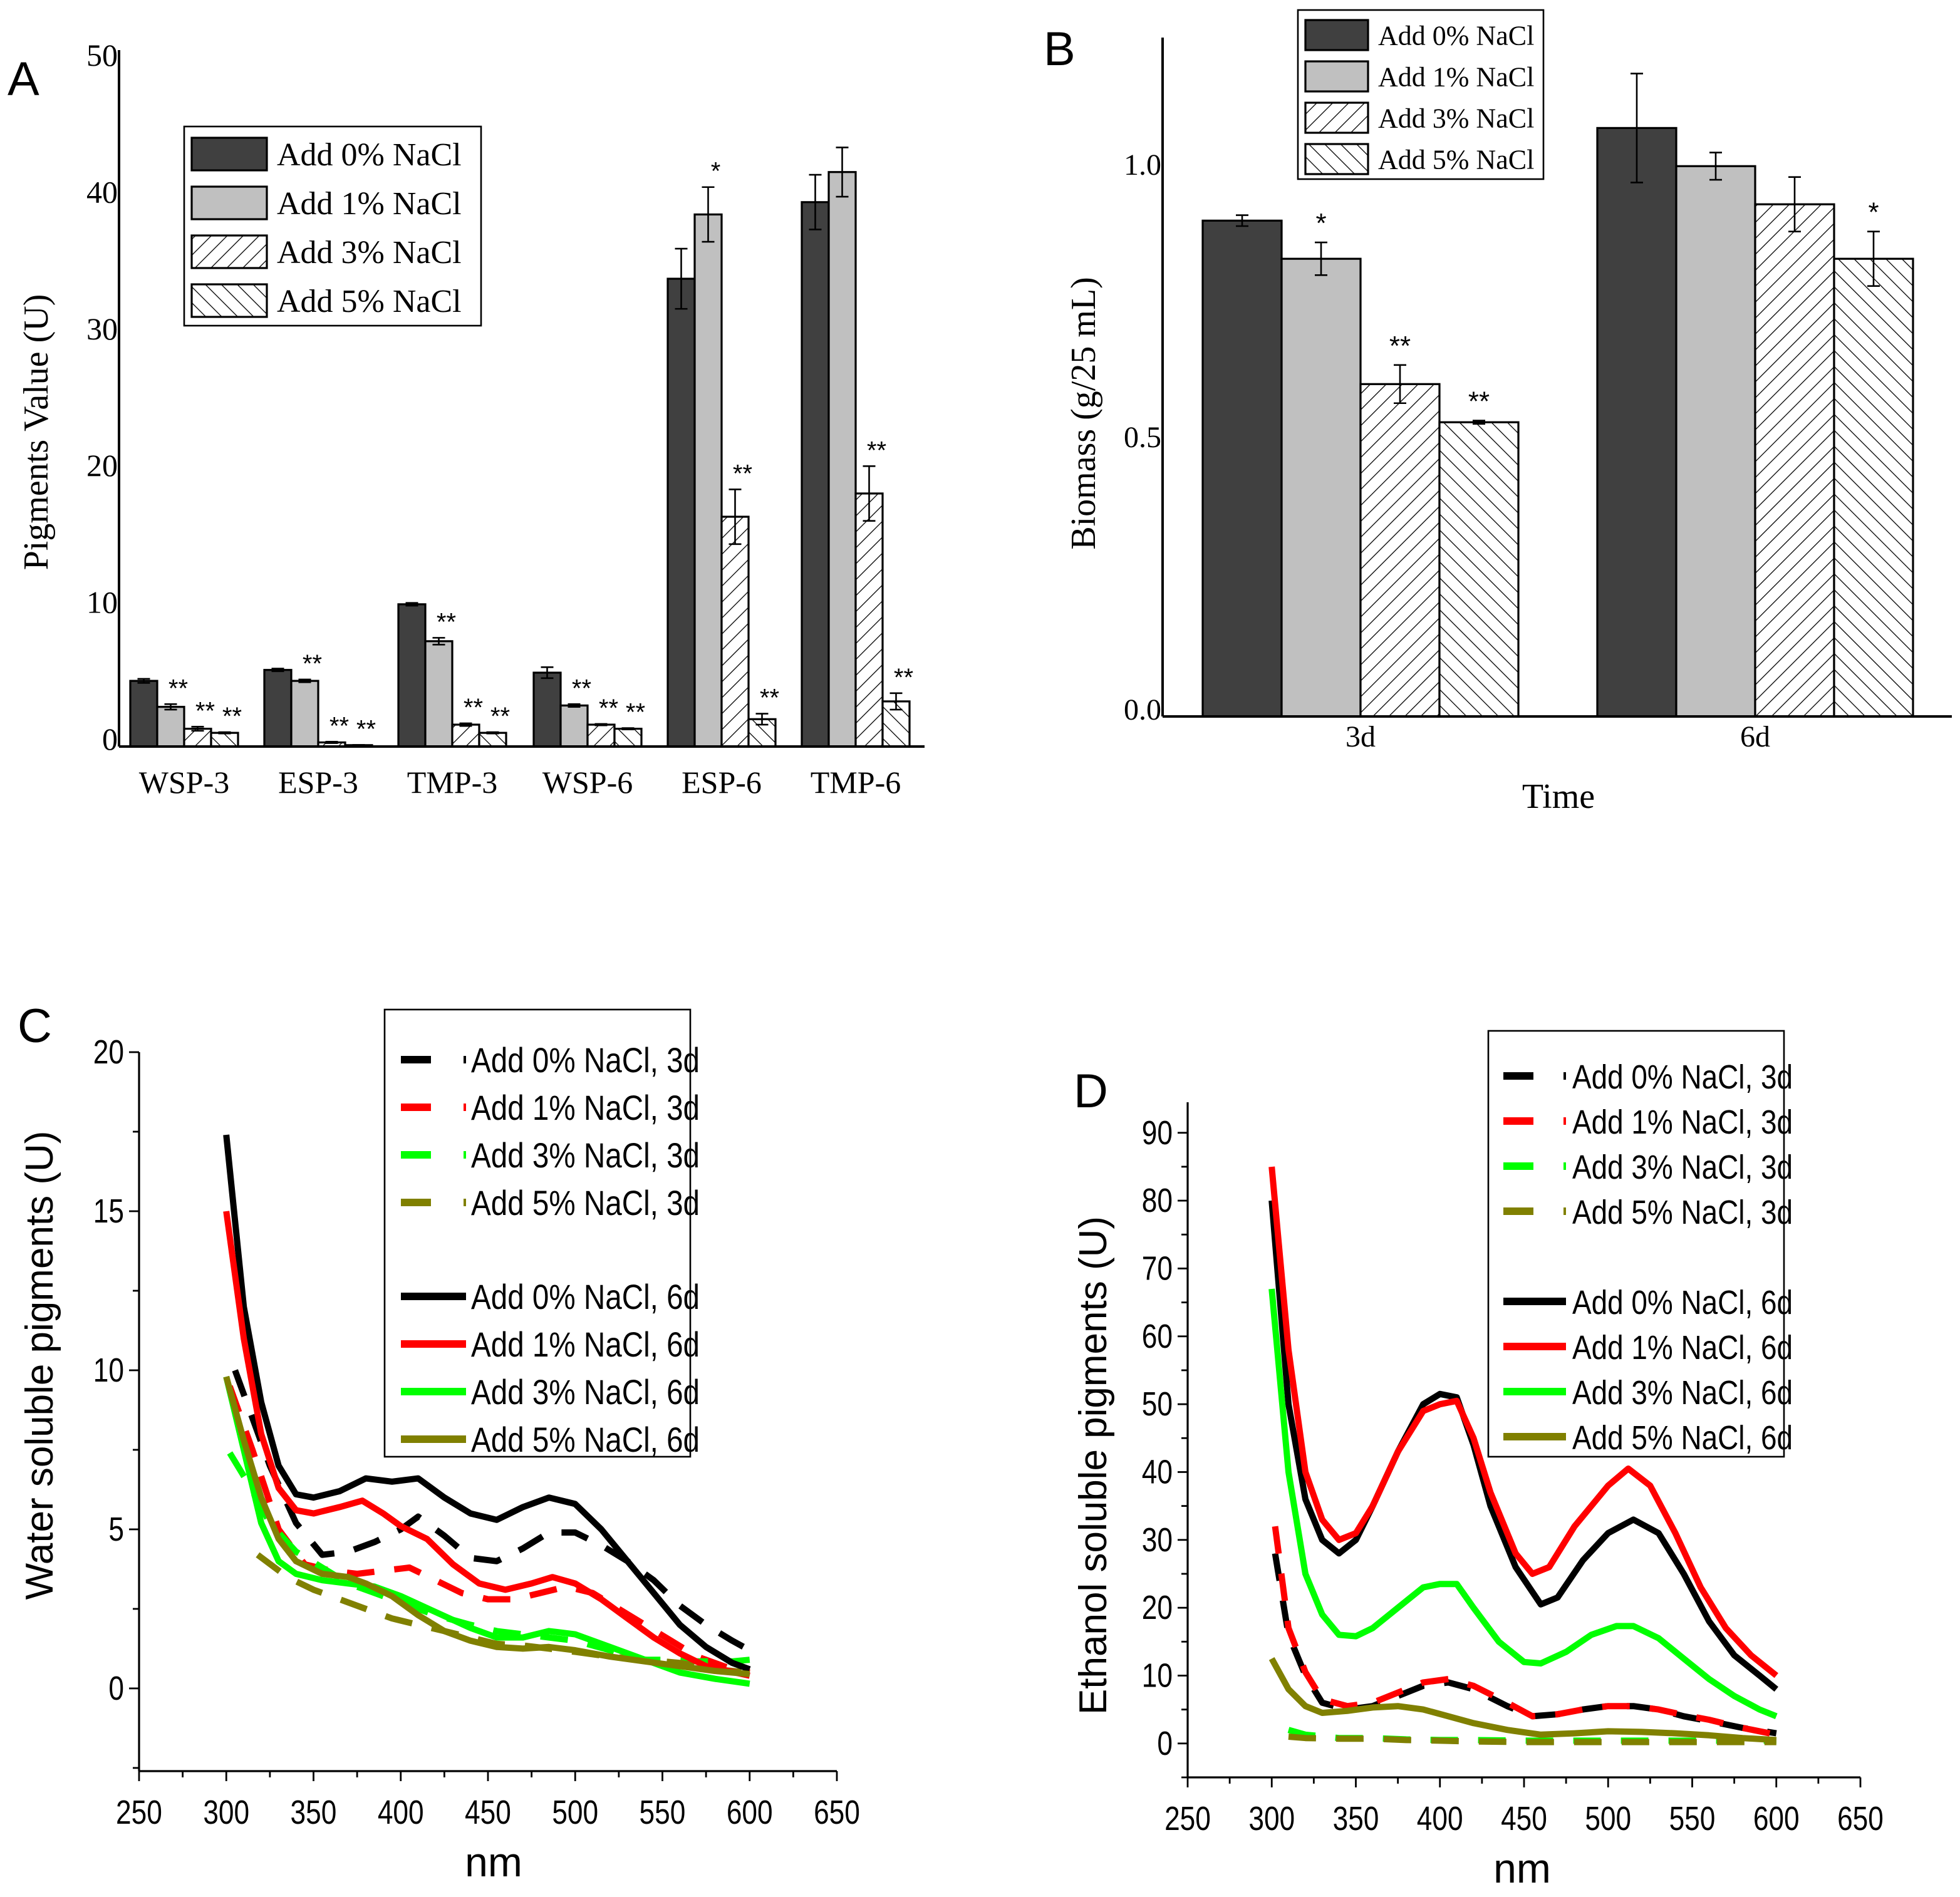  I want to click on x-tick-label: ESP-6, so click(722, 782).